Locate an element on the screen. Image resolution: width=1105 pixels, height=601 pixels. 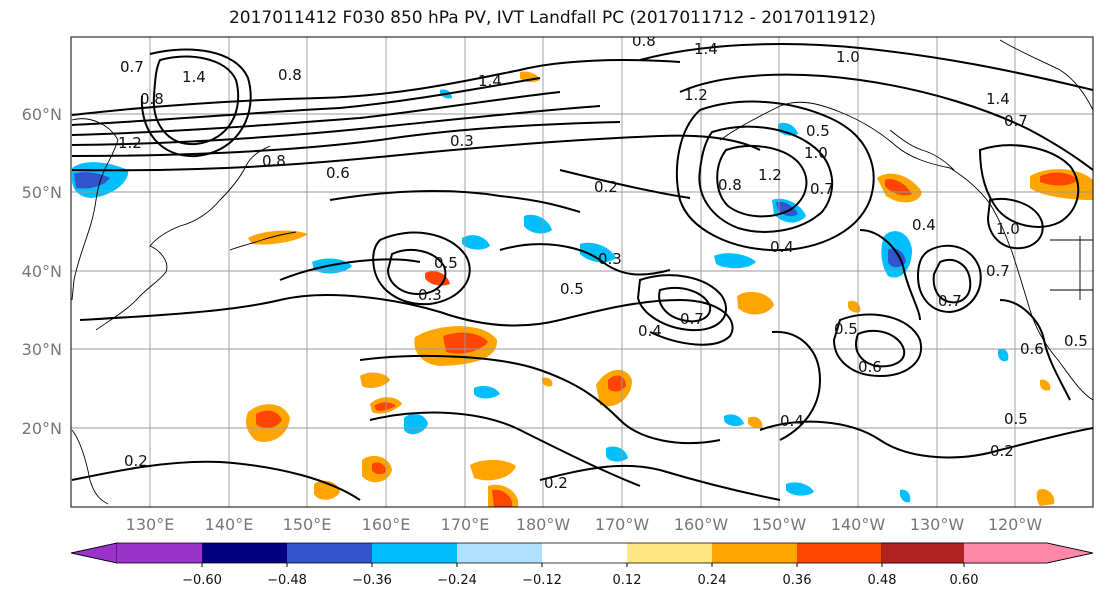
lat-label: 30°N is located at coordinates (42, 349).